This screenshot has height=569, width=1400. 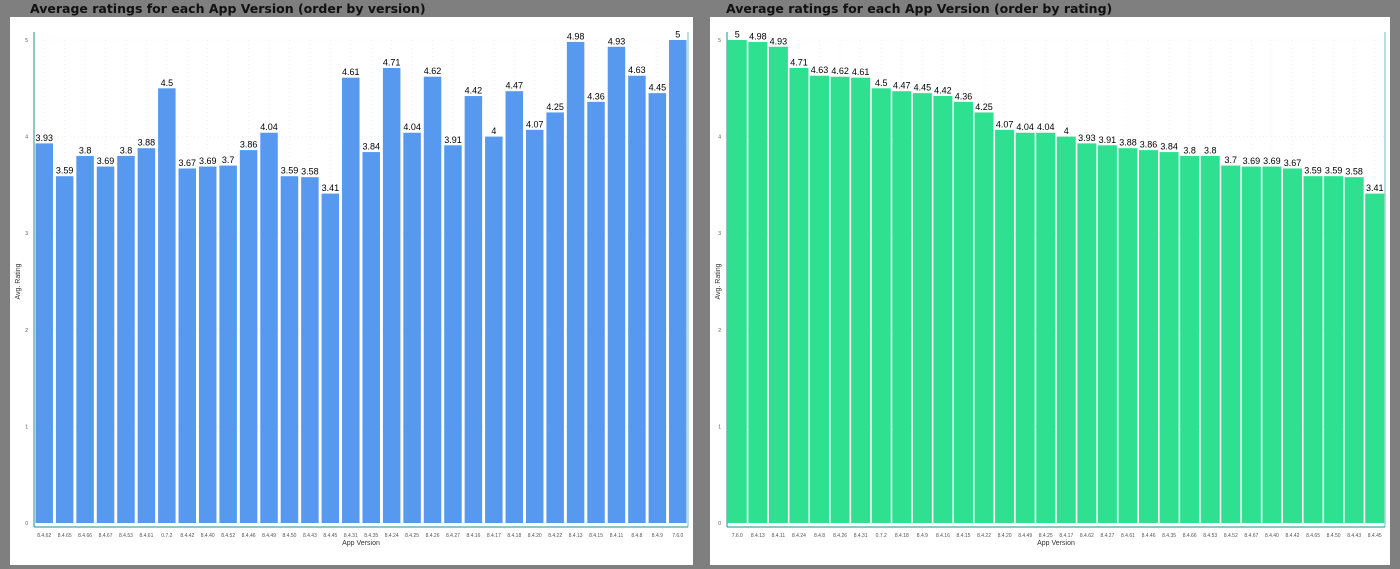 What do you see at coordinates (361, 543) in the screenshot?
I see `x-axis-label: App Version` at bounding box center [361, 543].